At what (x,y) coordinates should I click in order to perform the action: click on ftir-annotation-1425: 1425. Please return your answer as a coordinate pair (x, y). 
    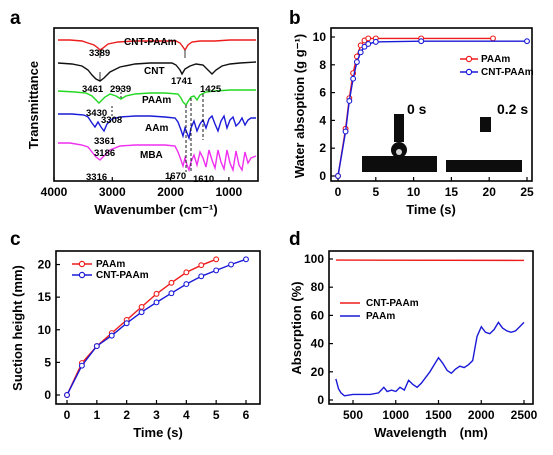
    Looking at the image, I should click on (211, 89).